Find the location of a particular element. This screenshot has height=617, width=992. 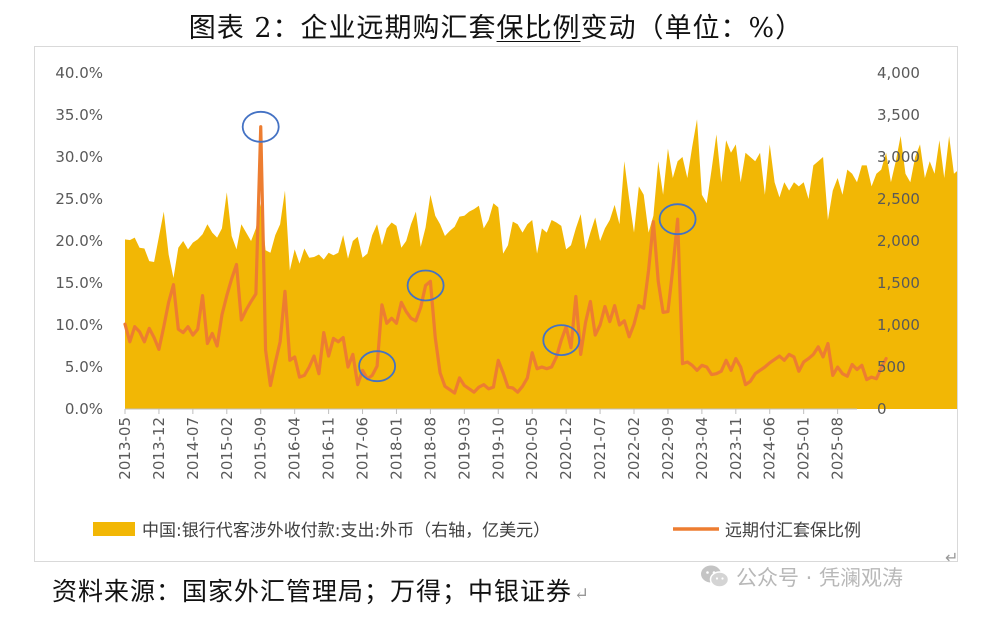

page-title: 图表 2：企业远期购汇套保比例变动（单位：%） is located at coordinates (496, 25).